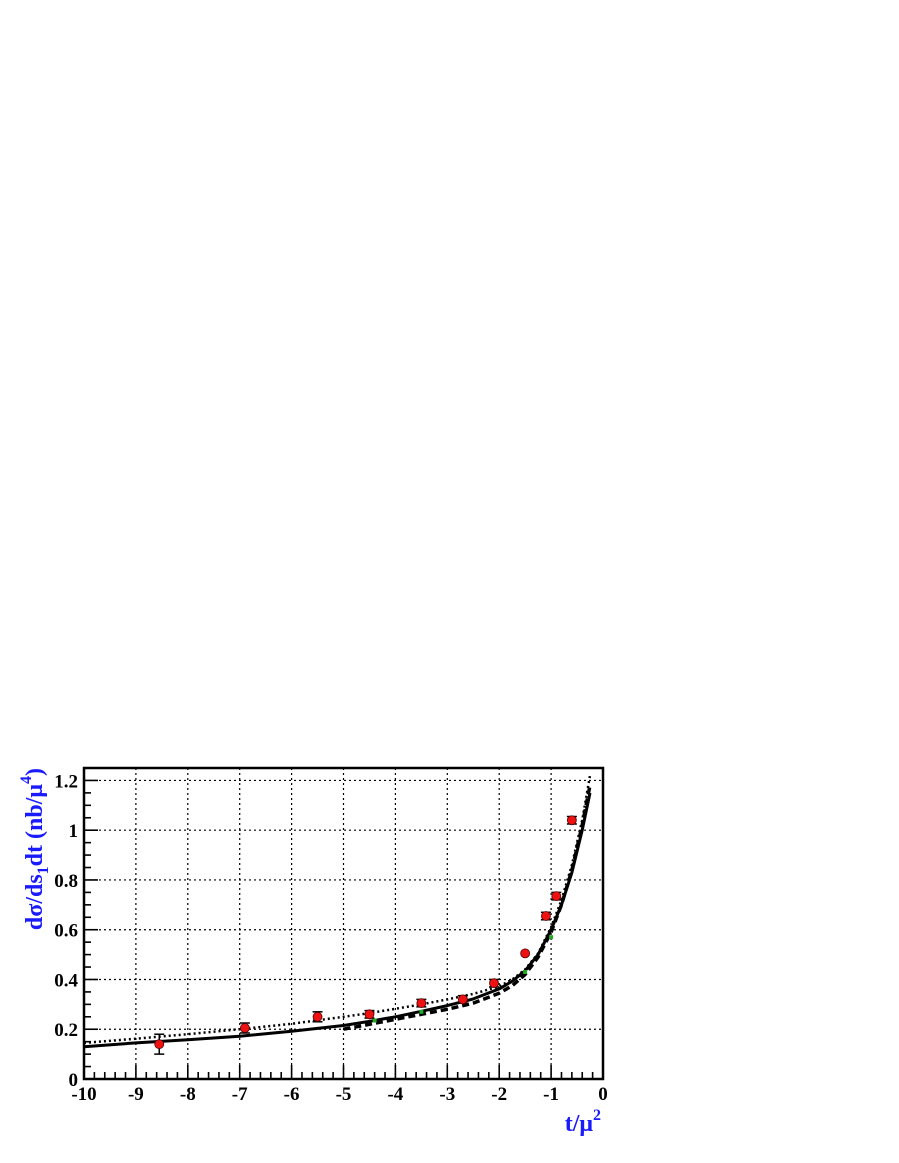 This screenshot has height=1163, width=899. Describe the element at coordinates (447, 1094) in the screenshot. I see `x-tick-label-7: -3` at that location.